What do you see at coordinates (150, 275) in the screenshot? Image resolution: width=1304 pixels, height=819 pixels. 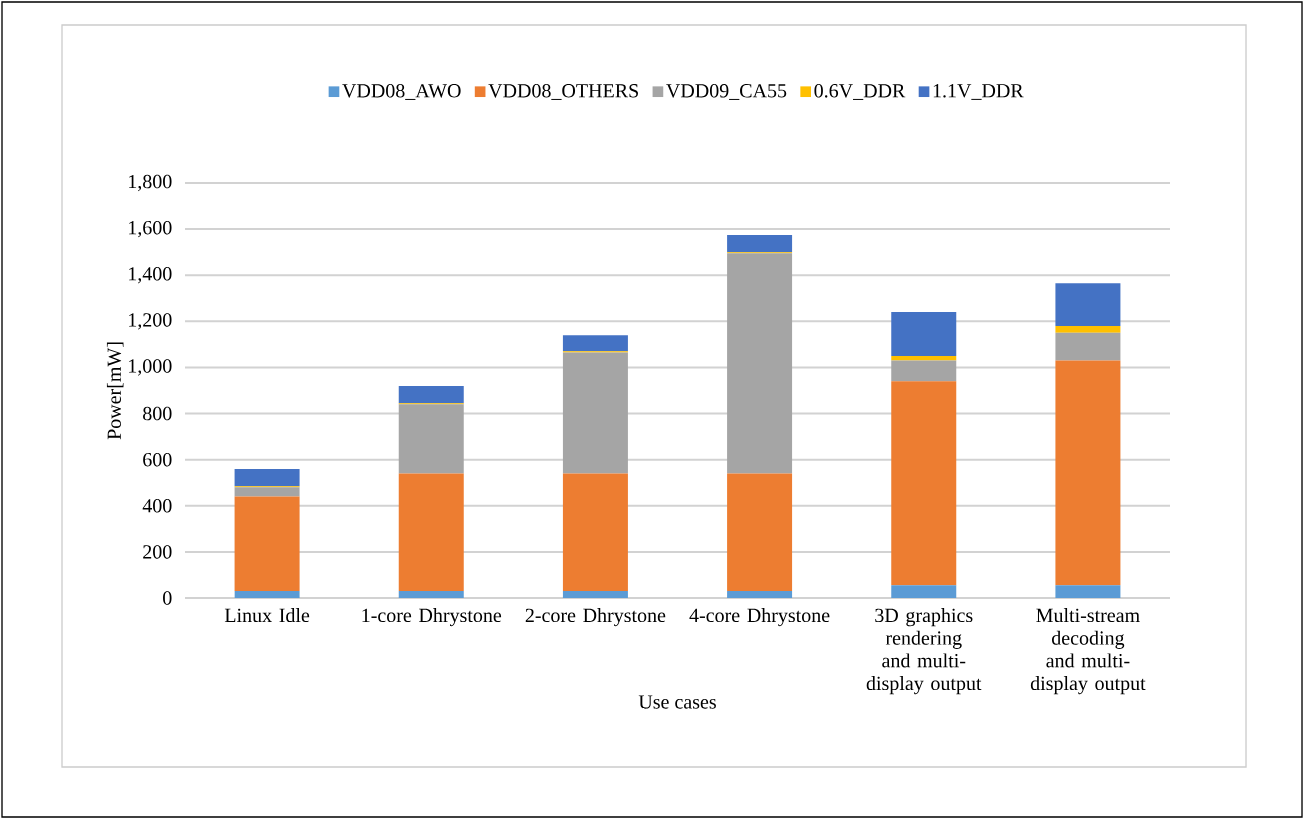 I see `y-tick-label: 1,400` at bounding box center [150, 275].